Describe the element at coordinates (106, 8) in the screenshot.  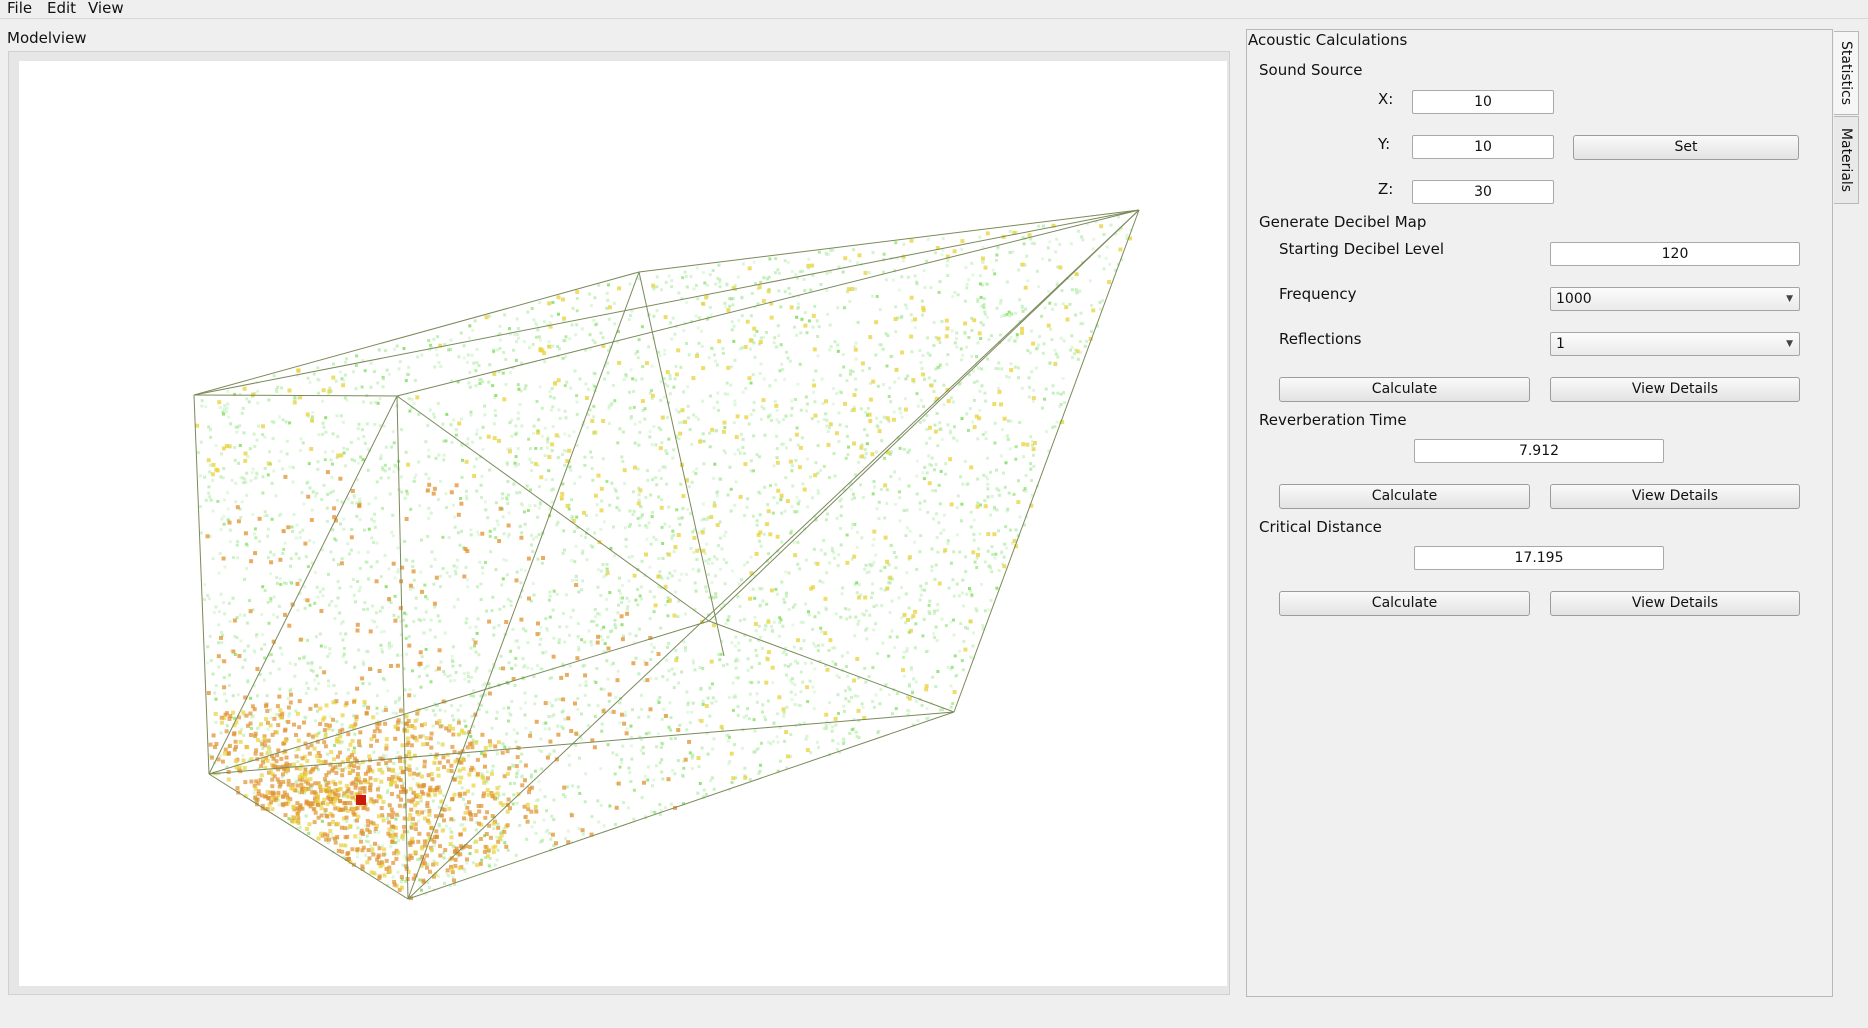
I see `menu-view: View` at that location.